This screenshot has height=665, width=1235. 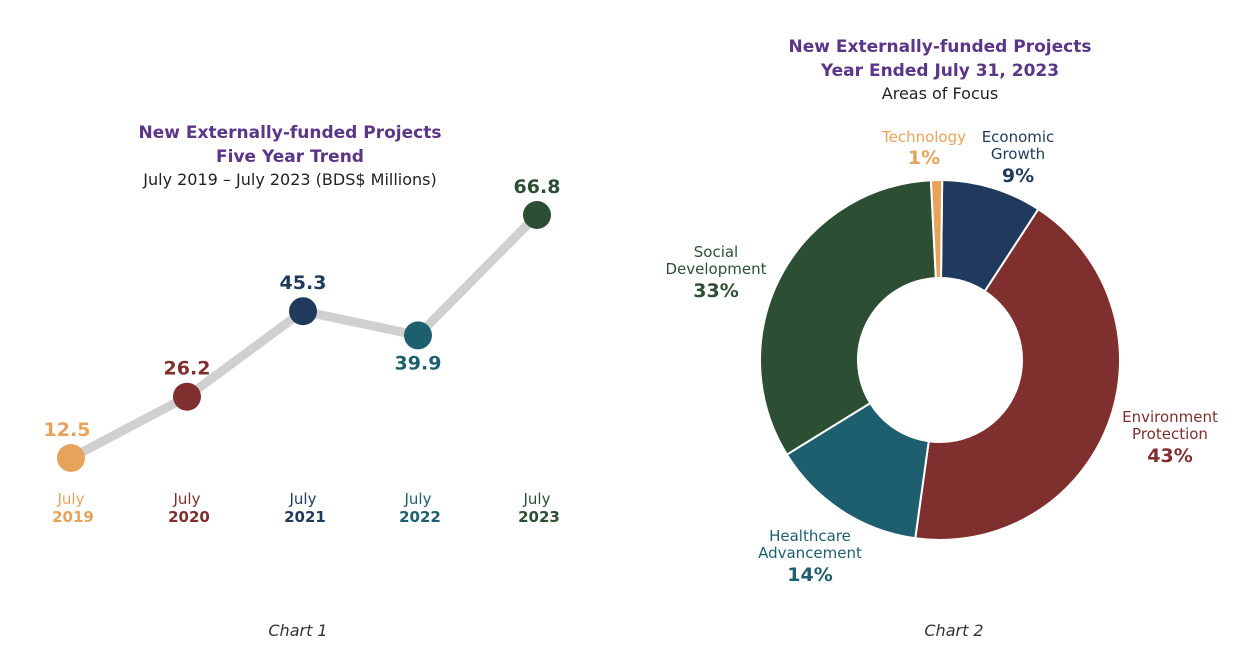 What do you see at coordinates (1170, 417) in the screenshot?
I see `slice-label: Environment` at bounding box center [1170, 417].